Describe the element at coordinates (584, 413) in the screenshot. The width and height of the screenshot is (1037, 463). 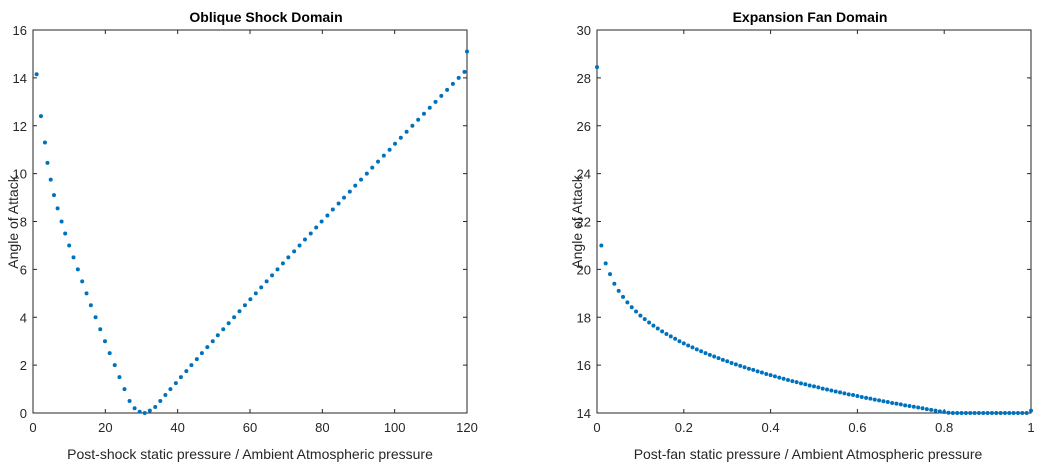
I see `y-tick-label: 14` at that location.